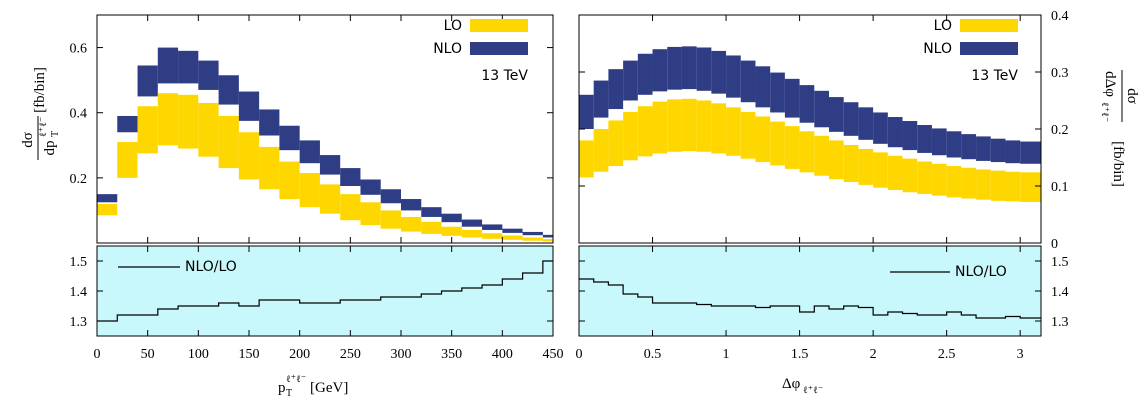 The width and height of the screenshot is (1146, 399). I want to click on x-tick-label: 250, so click(350, 354).